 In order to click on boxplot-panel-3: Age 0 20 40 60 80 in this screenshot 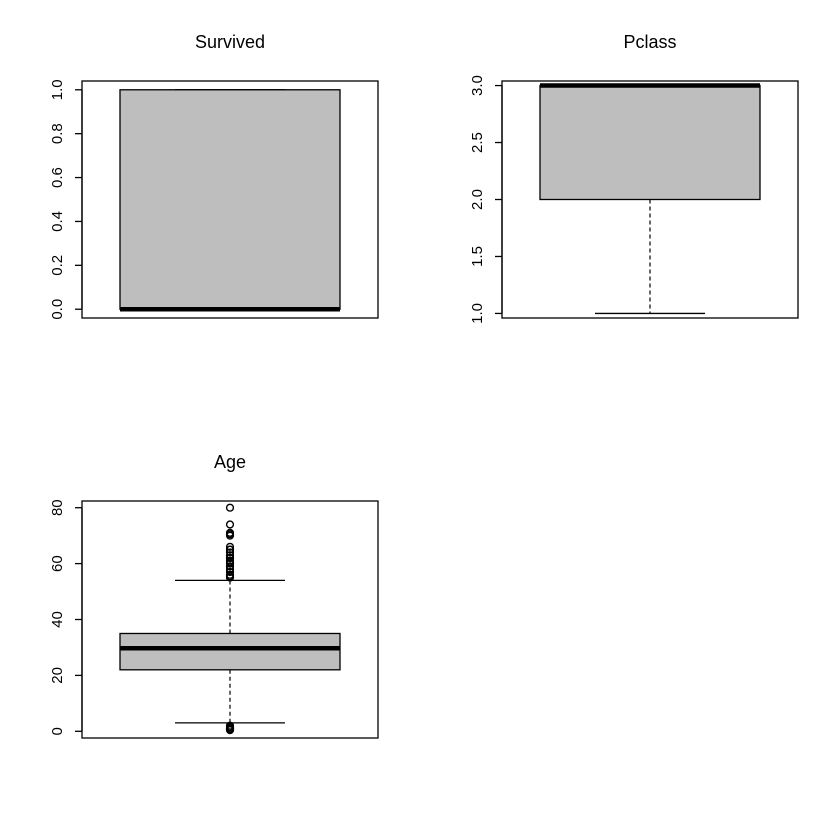, I will do `click(214, 595)`.